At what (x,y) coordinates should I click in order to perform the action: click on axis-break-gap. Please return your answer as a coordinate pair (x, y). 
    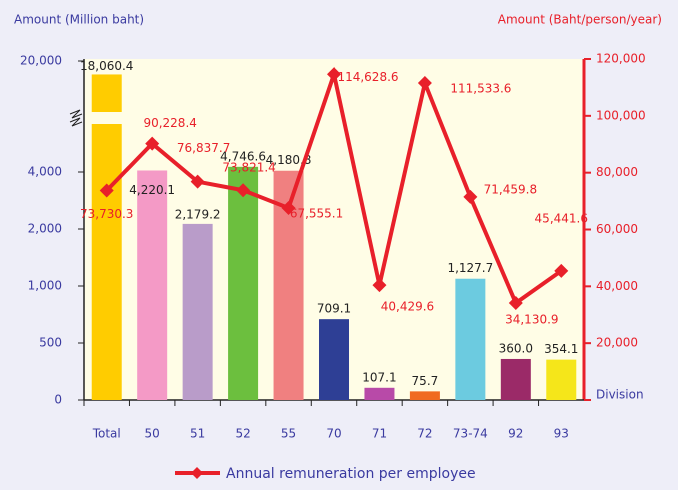
    Looking at the image, I should click on (108, 118).